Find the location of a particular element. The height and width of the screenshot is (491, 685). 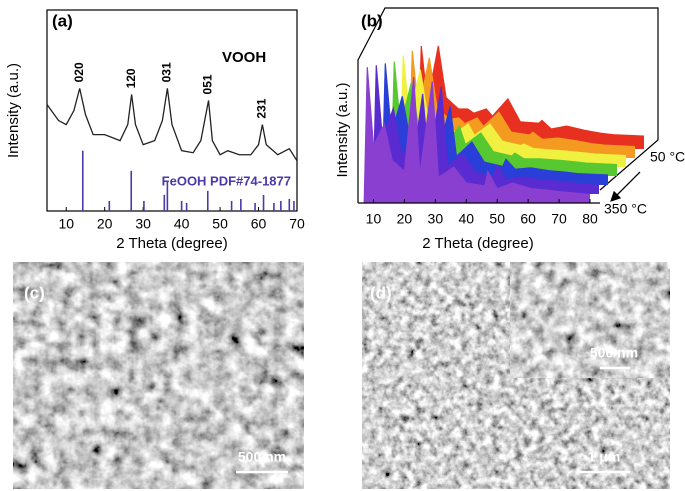

sample-label: VOOH is located at coordinates (244, 57).